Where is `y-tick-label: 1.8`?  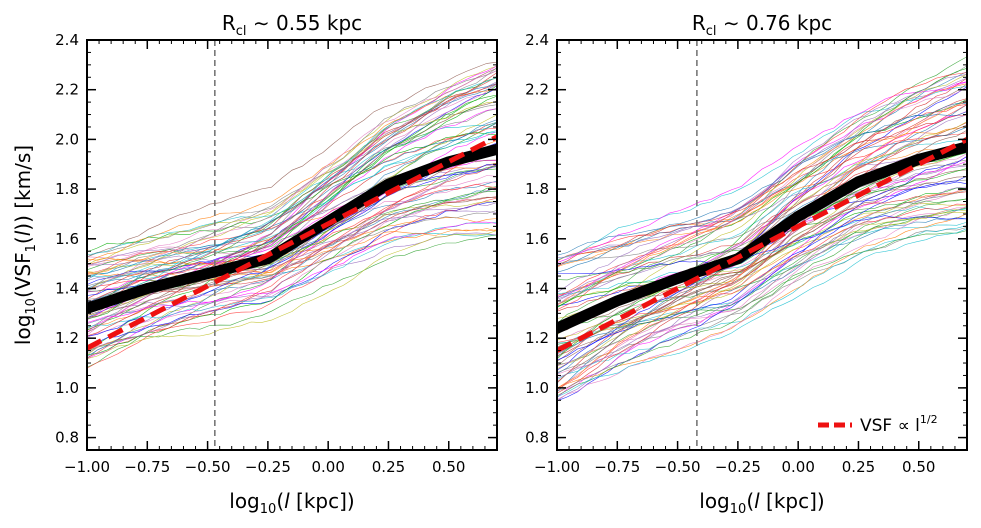
y-tick-label: 1.8 is located at coordinates (67, 189).